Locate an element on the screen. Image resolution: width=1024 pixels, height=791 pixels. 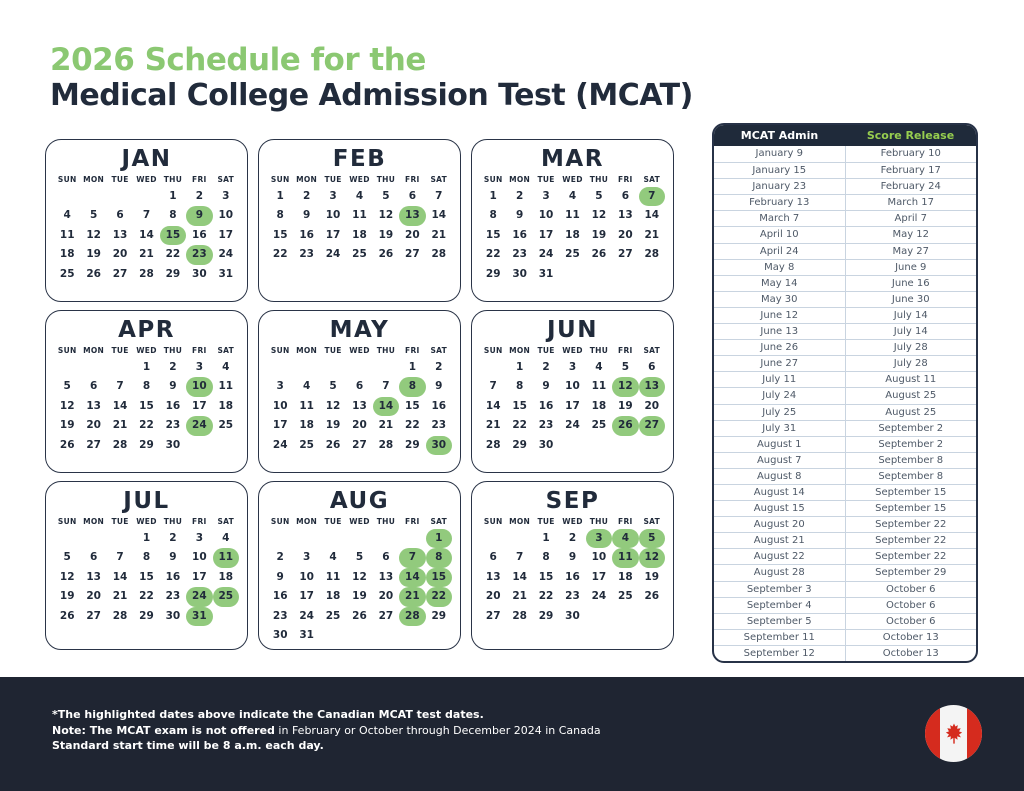
score-date-cell: April 7 is located at coordinates (910, 219).